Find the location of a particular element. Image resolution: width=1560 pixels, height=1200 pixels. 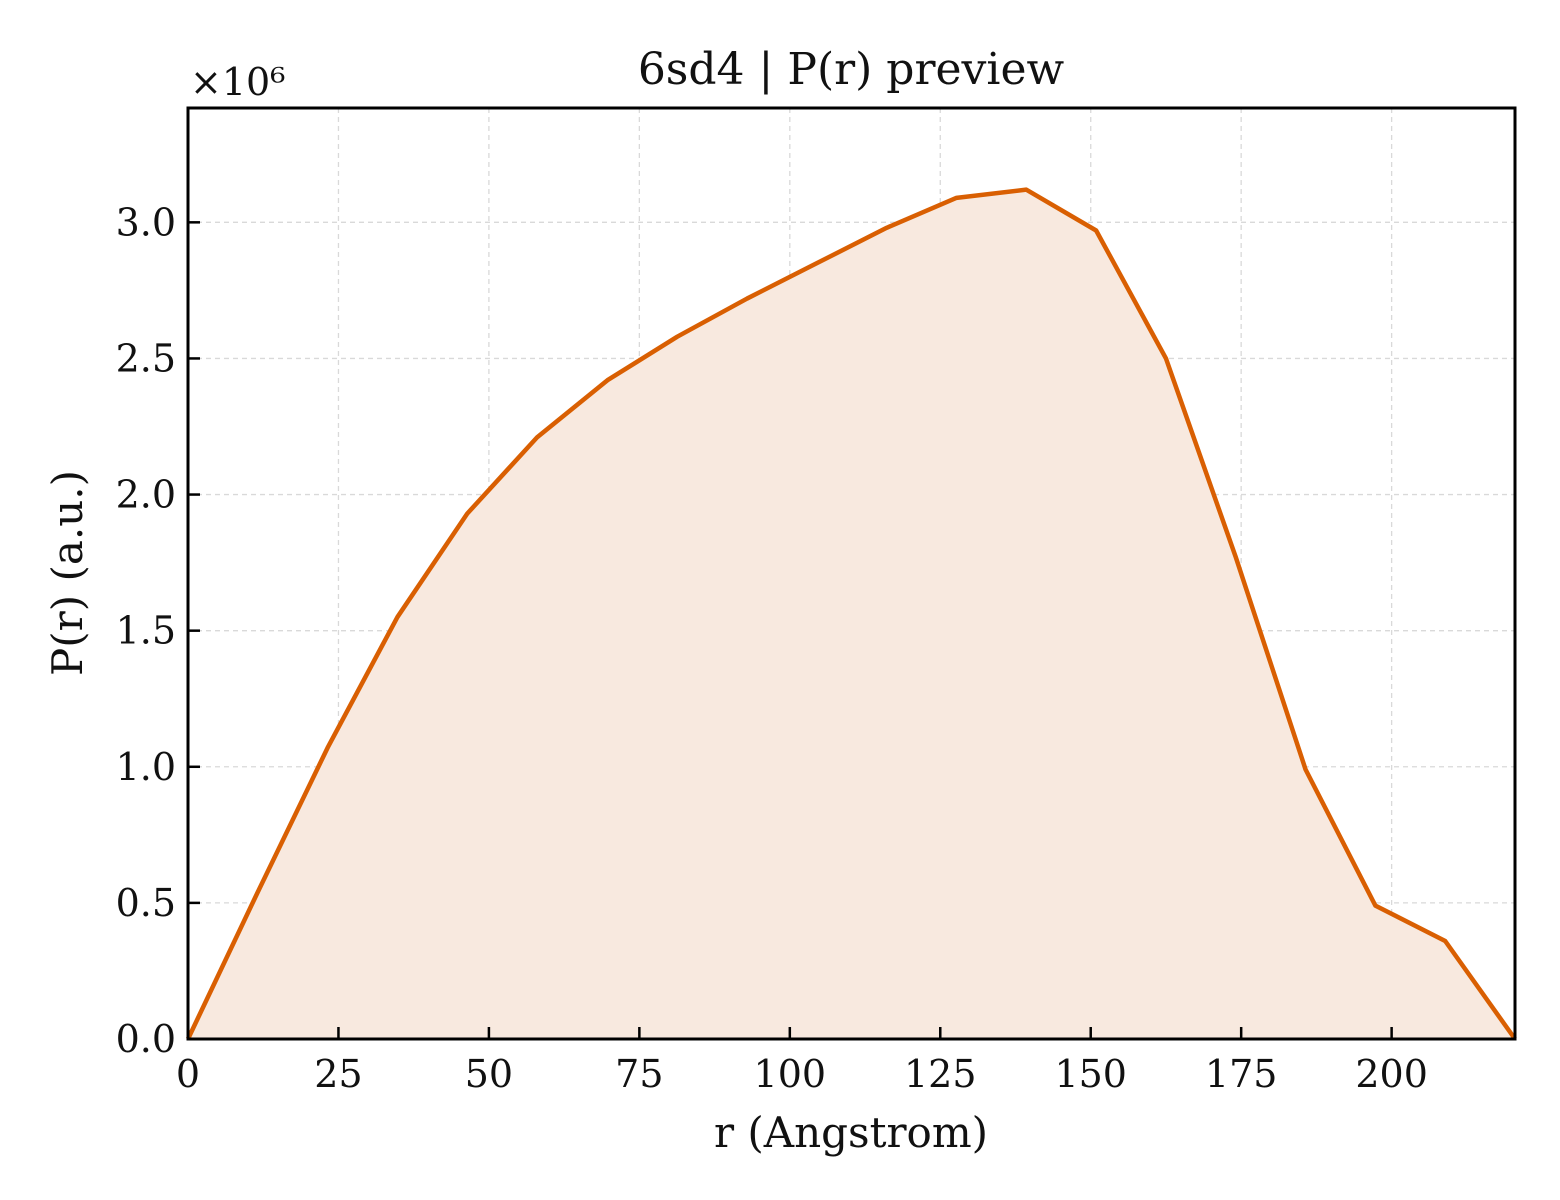

y-tick-label: 0.5 is located at coordinates (146, 903).